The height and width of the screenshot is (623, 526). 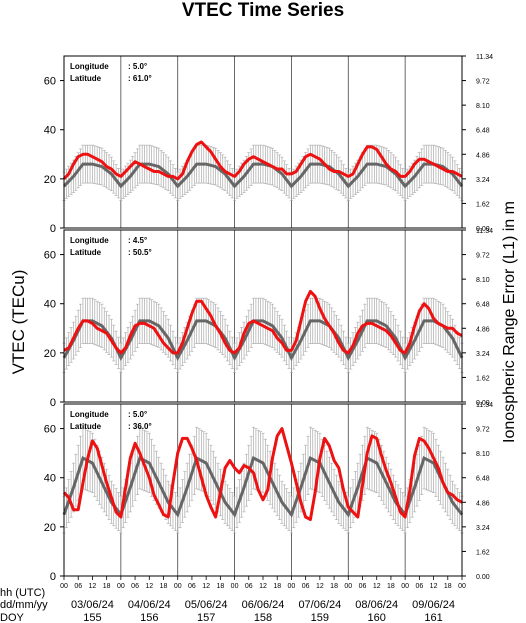 I want to click on chart-title: VTEC Time Series, so click(x=263, y=10).